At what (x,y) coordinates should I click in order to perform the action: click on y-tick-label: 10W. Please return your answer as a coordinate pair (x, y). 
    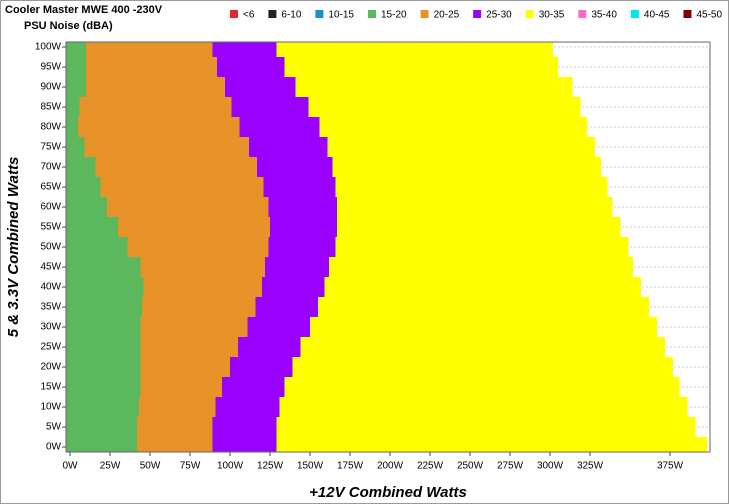
    Looking at the image, I should click on (50, 407).